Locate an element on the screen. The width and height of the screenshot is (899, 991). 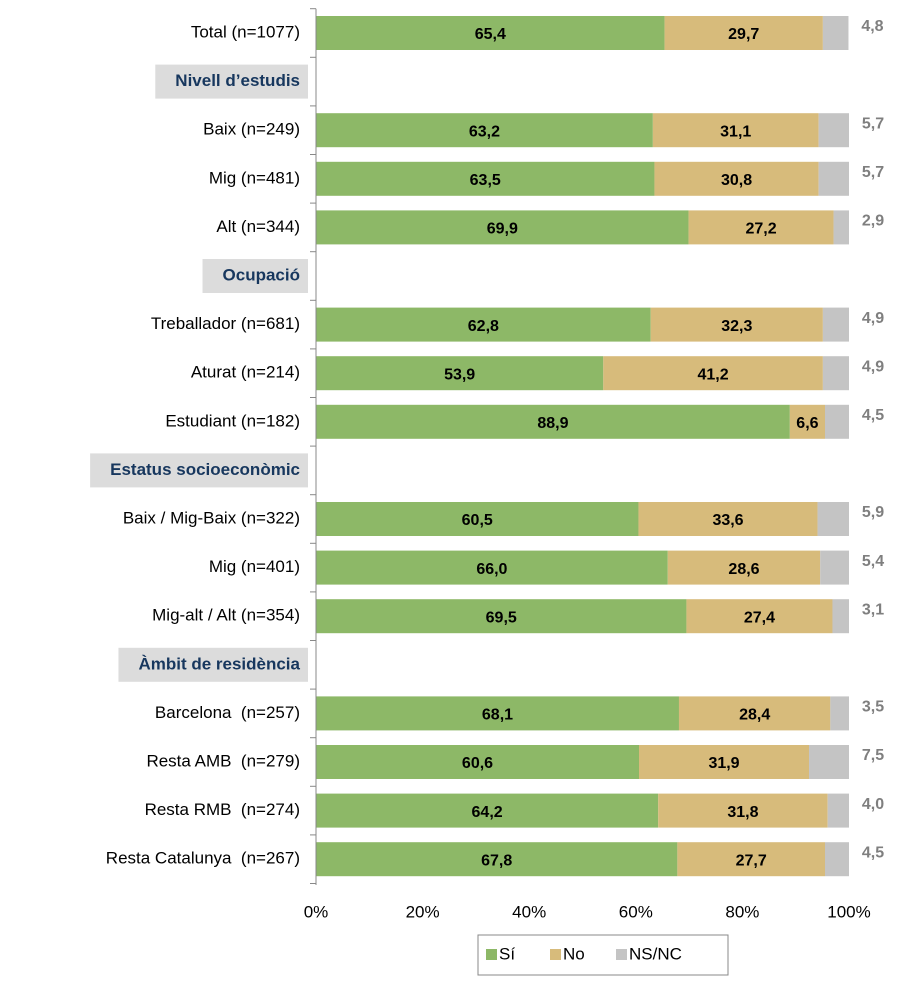
data-label: 41,2 is located at coordinates (713, 374).